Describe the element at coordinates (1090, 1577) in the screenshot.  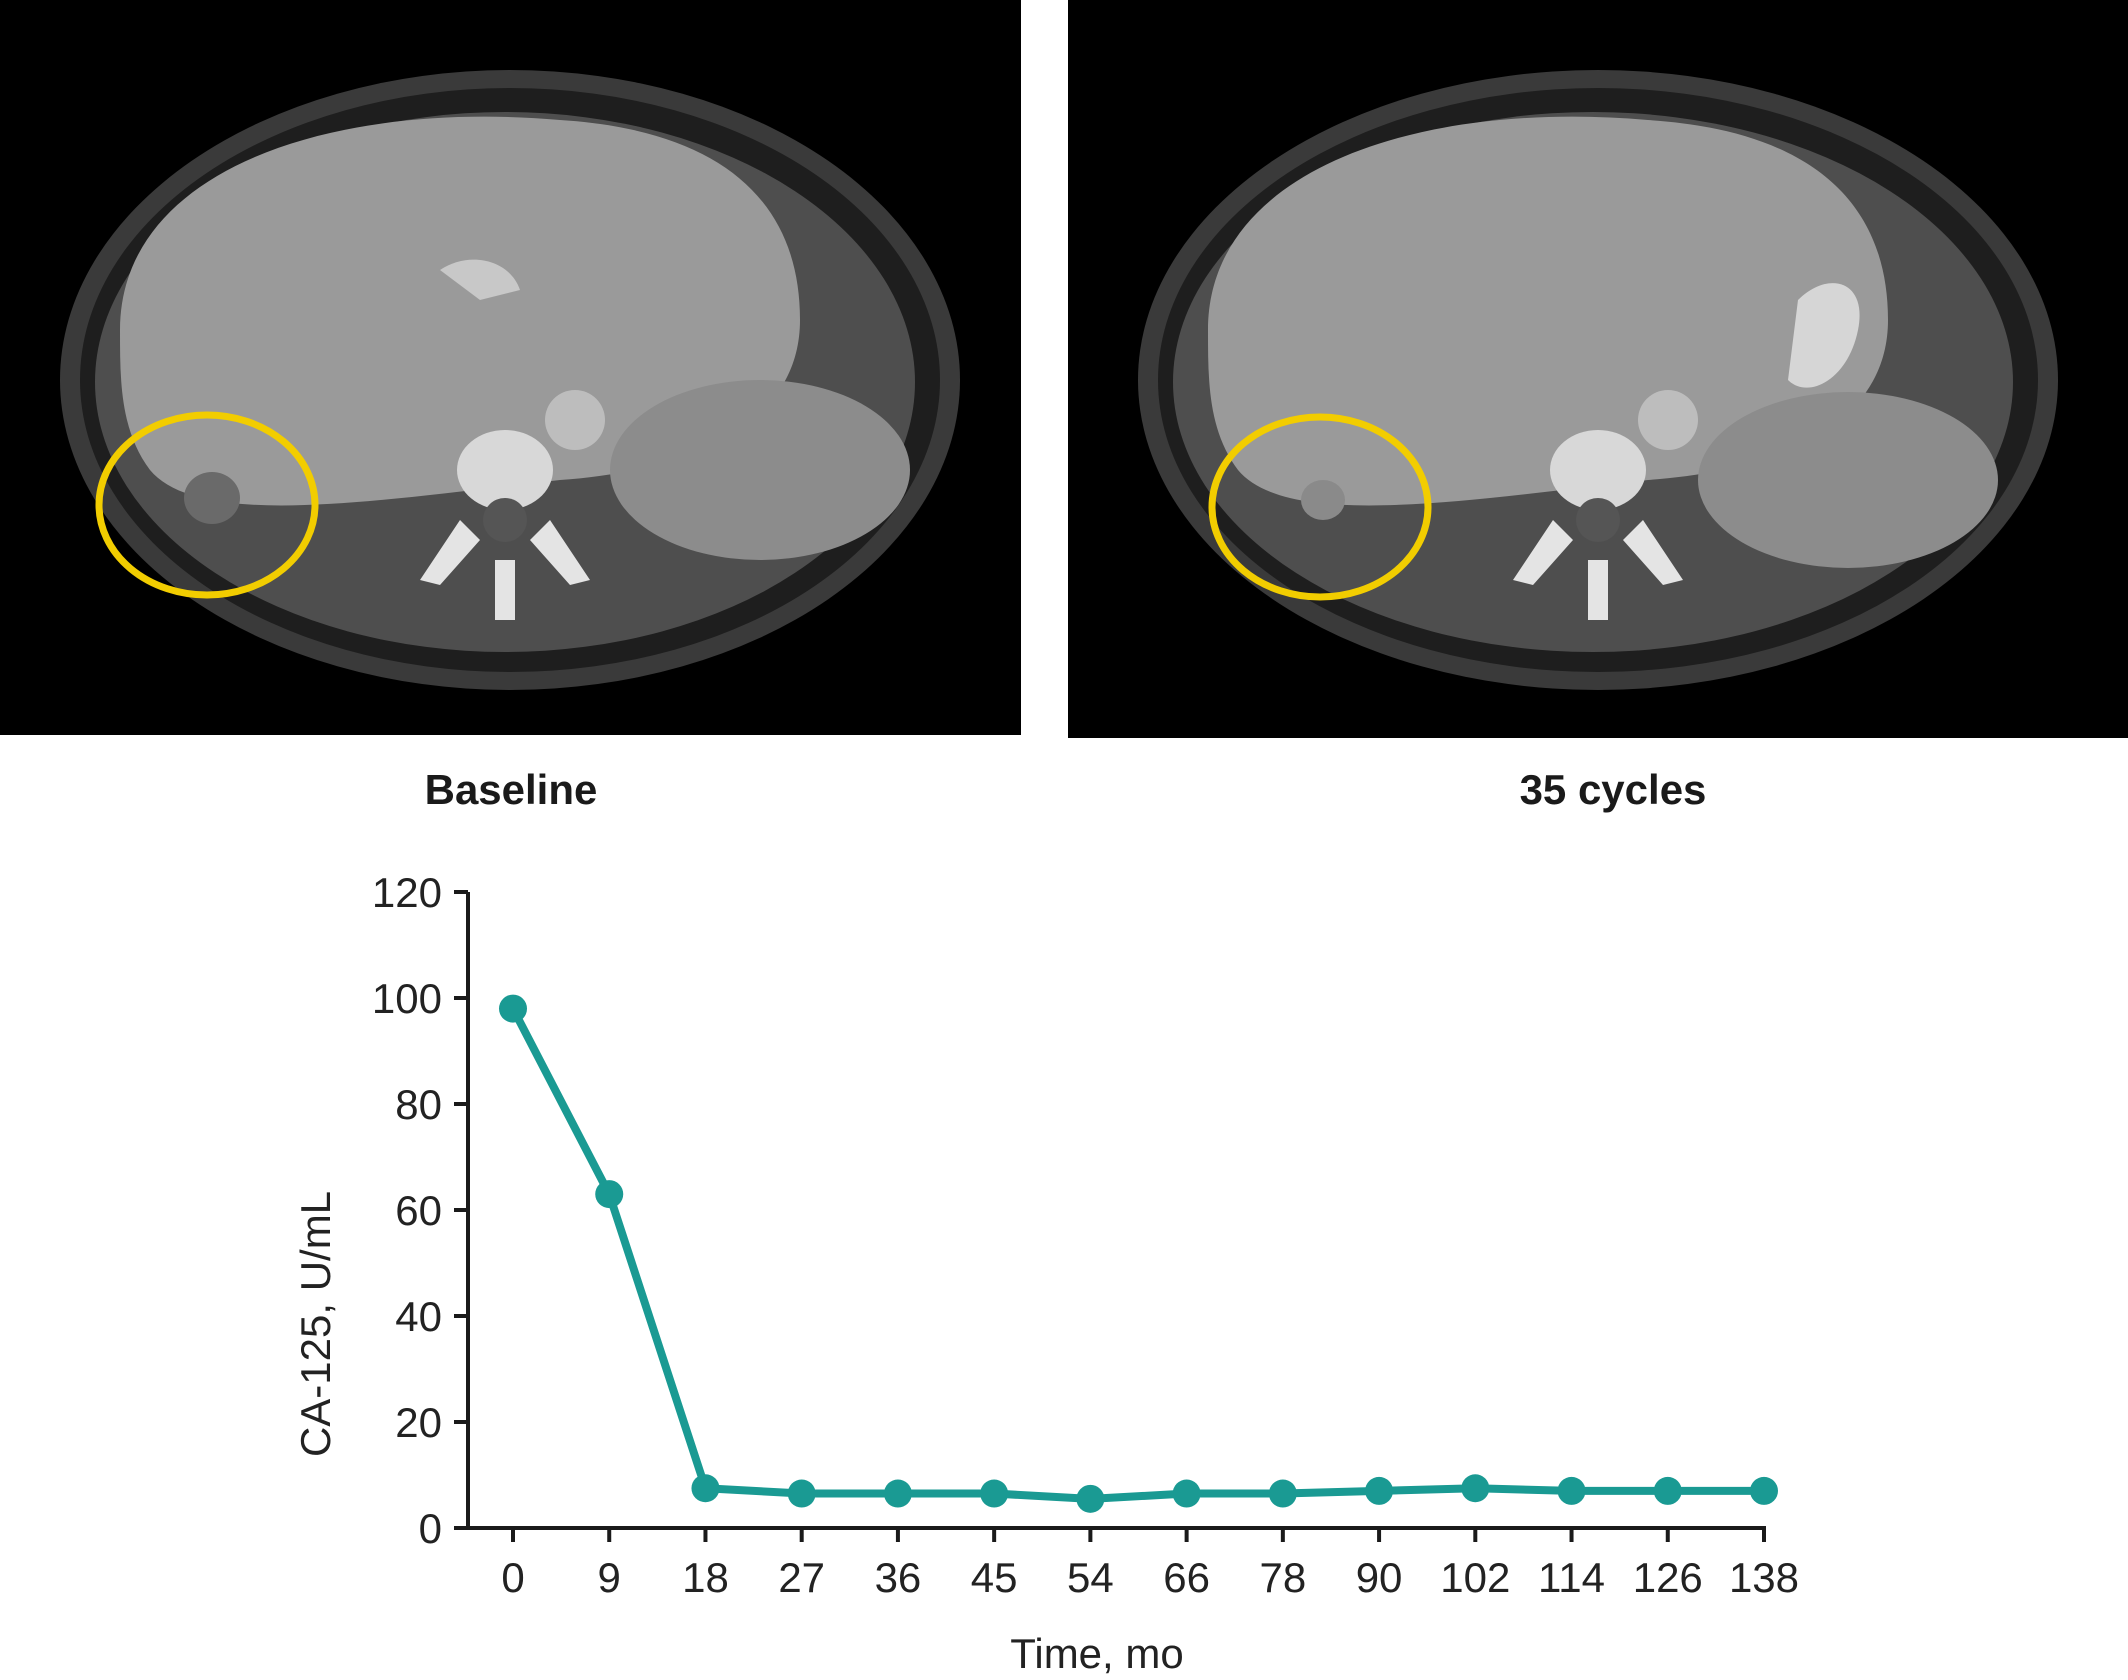
I see `x-tick-label: 54` at that location.